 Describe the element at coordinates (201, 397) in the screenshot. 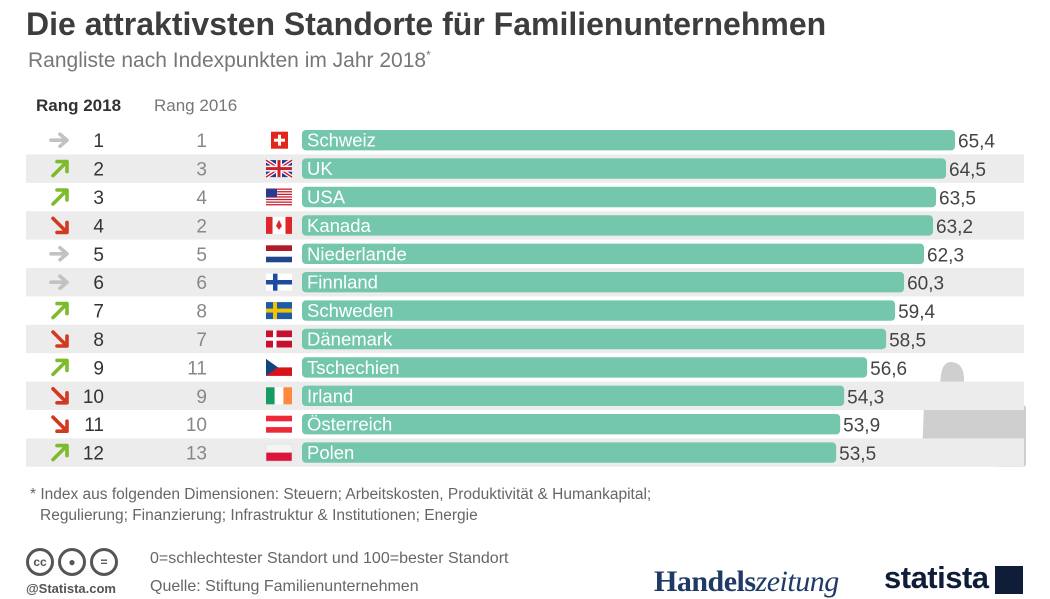

I see `rank-2016: 9` at that location.